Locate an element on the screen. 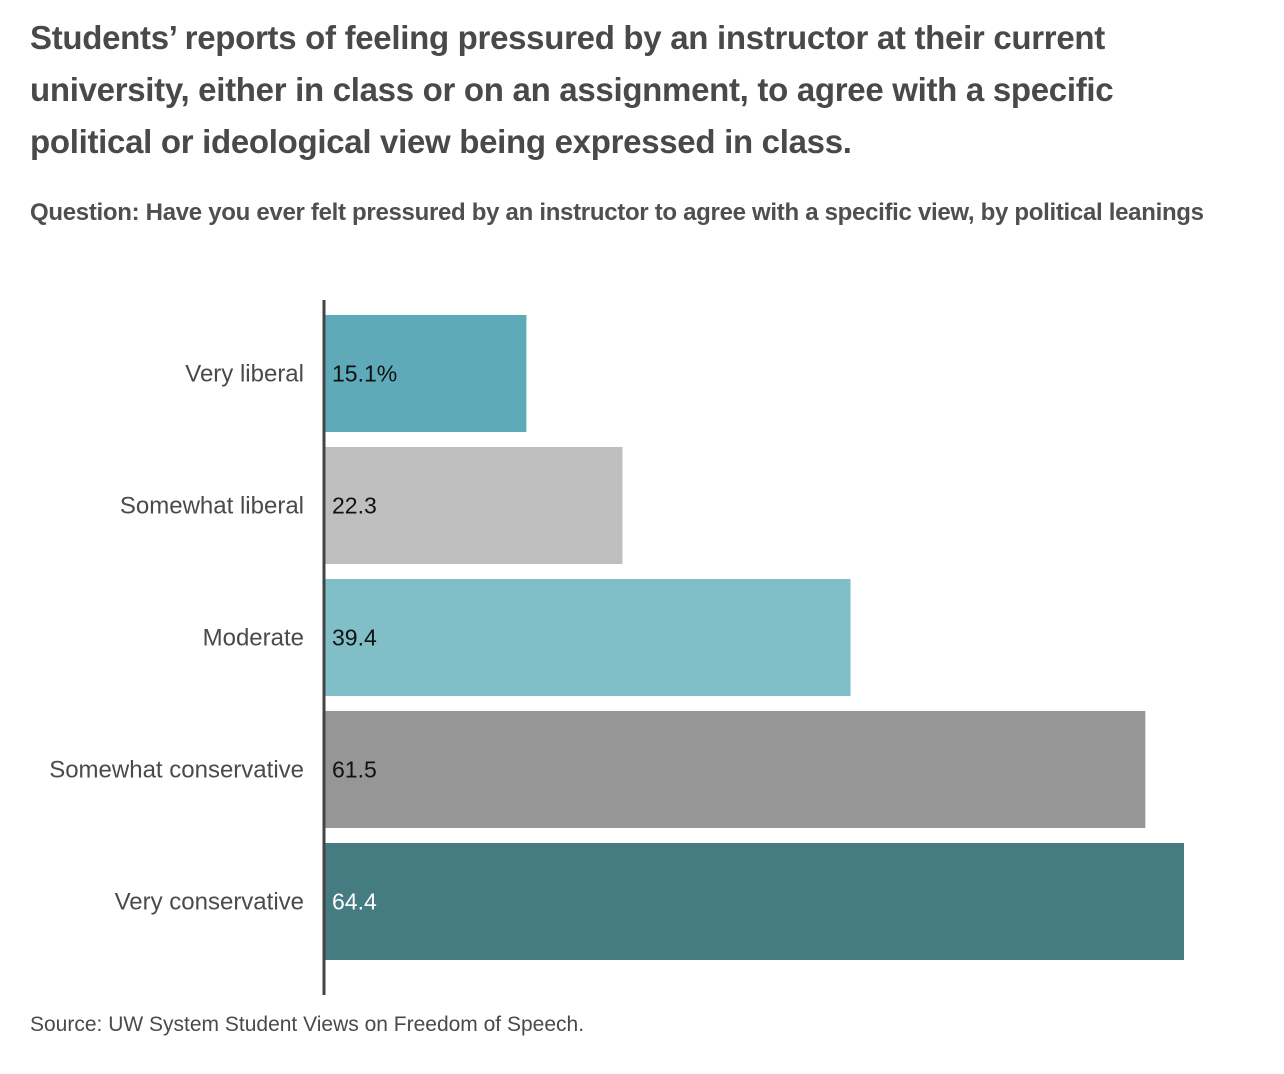 The image size is (1284, 1074). value-label: 39.4 is located at coordinates (354, 638).